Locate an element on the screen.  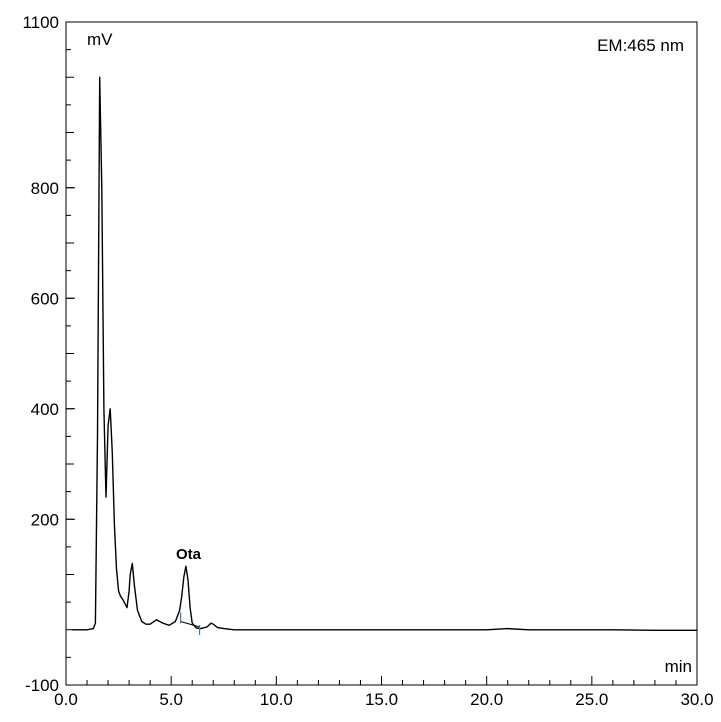
x-tick-label: 0.0 is located at coordinates (66, 699).